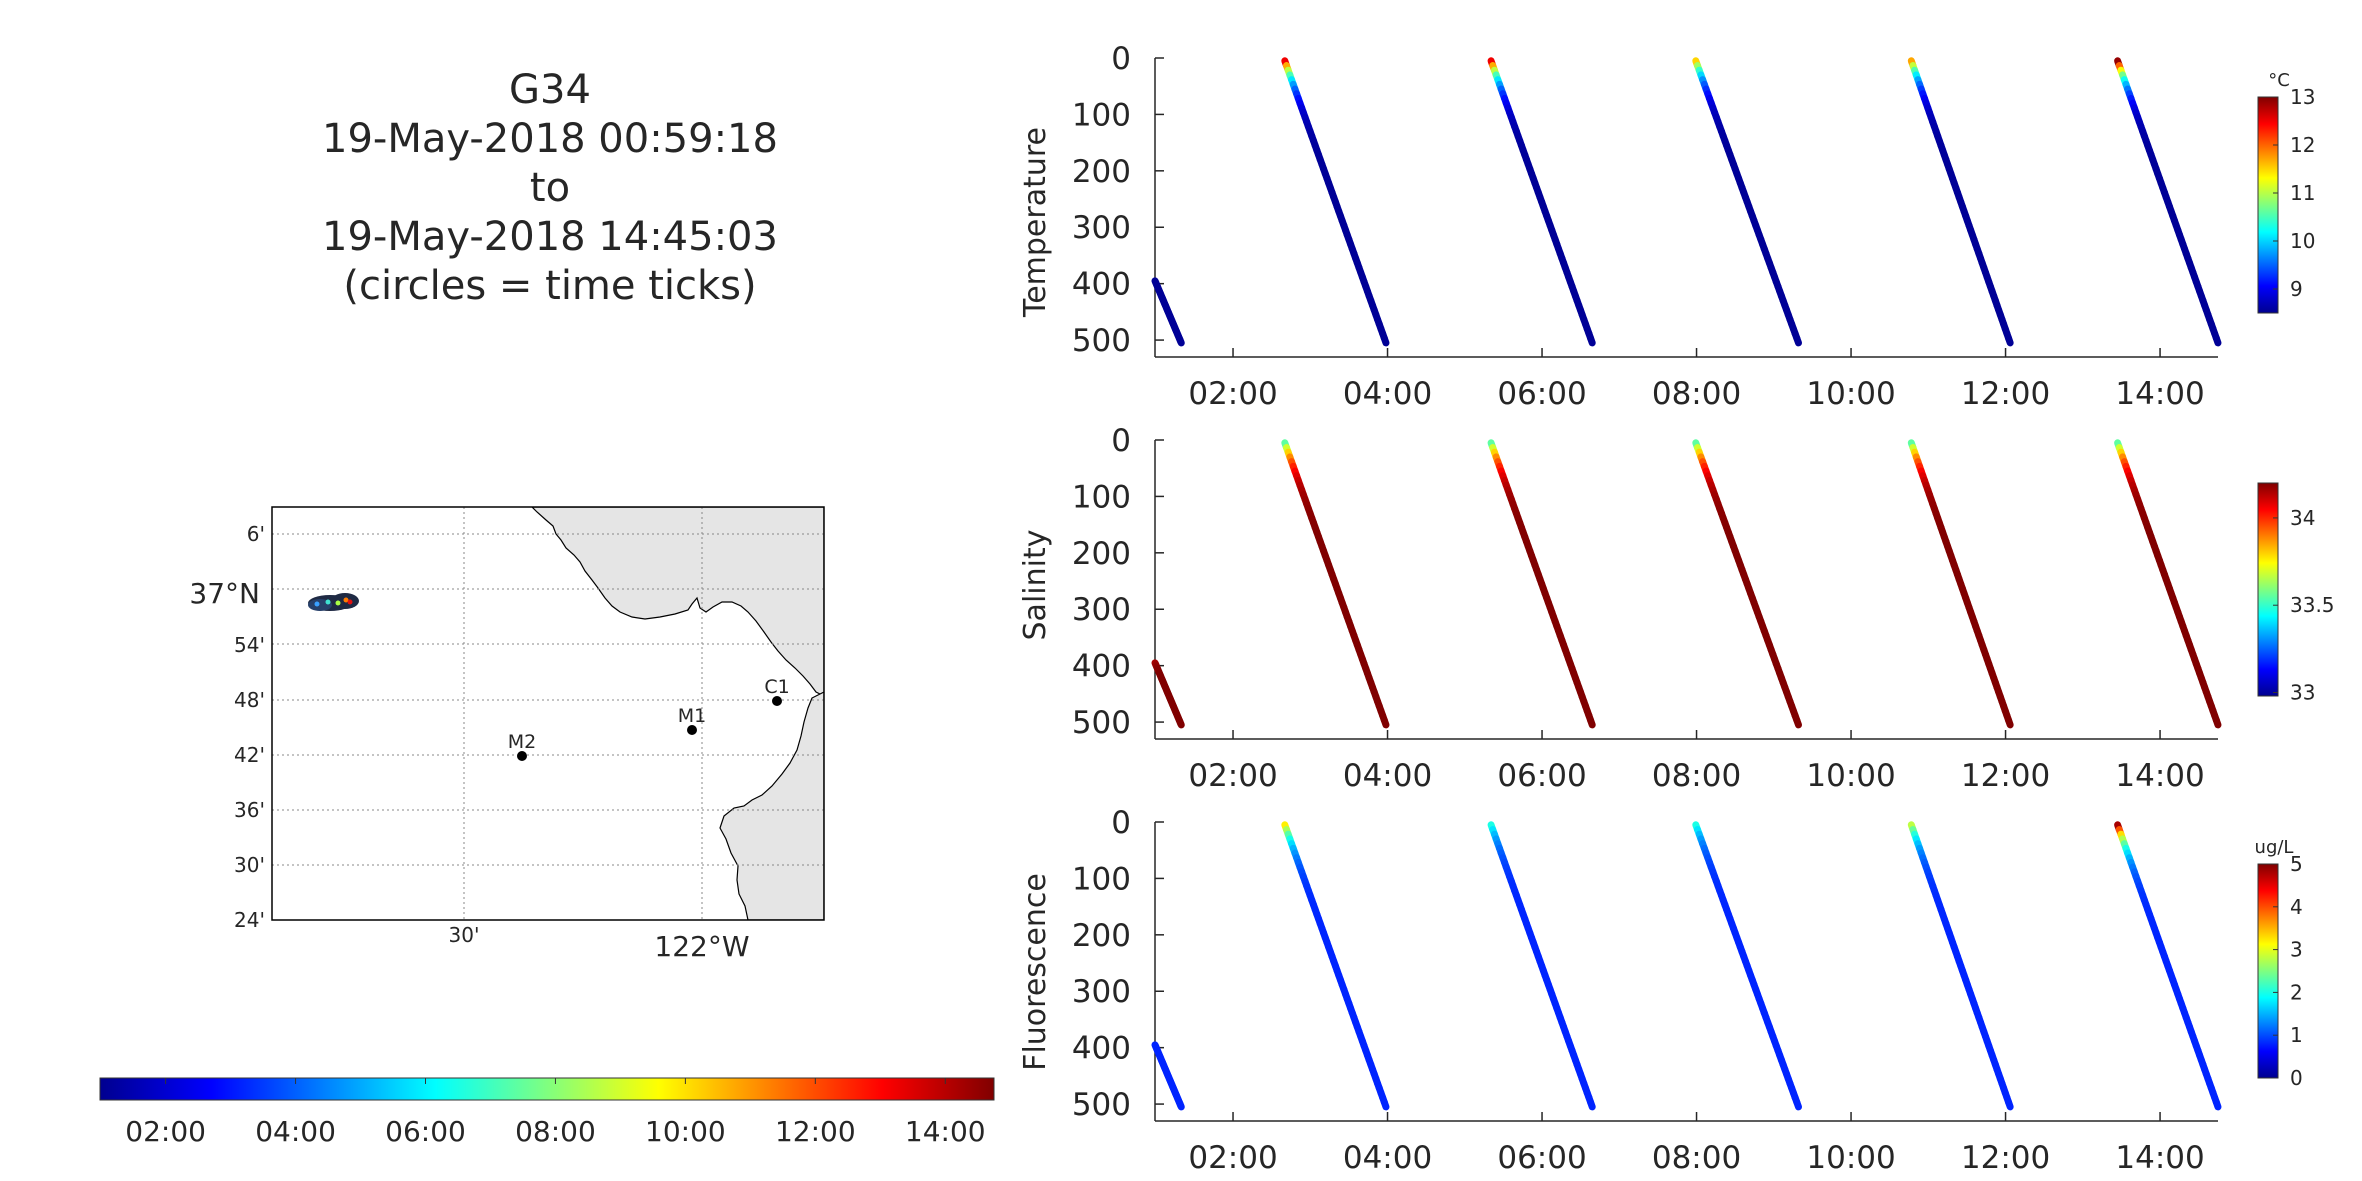  What do you see at coordinates (550, 139) in the screenshot?
I see `title-line: 19-May-2018 00:59:18` at bounding box center [550, 139].